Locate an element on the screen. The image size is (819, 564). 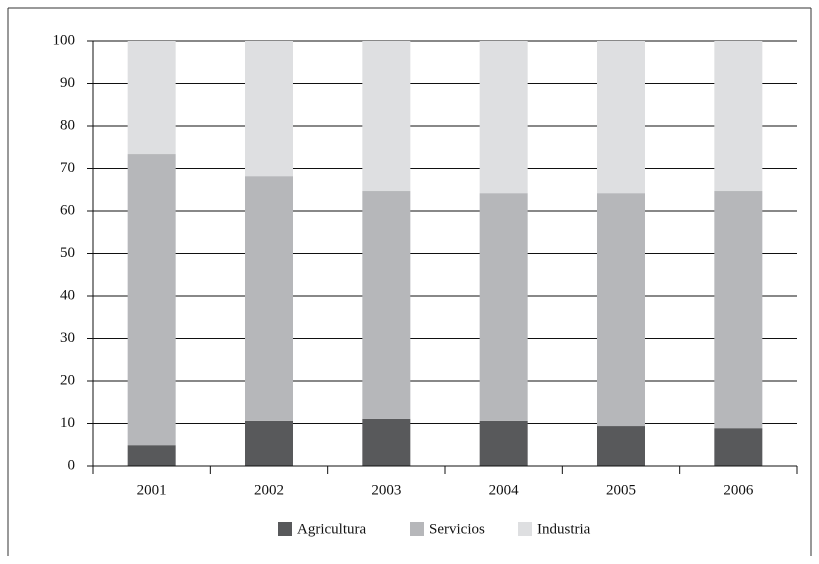
y-tick-label: 50 is located at coordinates (67, 253).